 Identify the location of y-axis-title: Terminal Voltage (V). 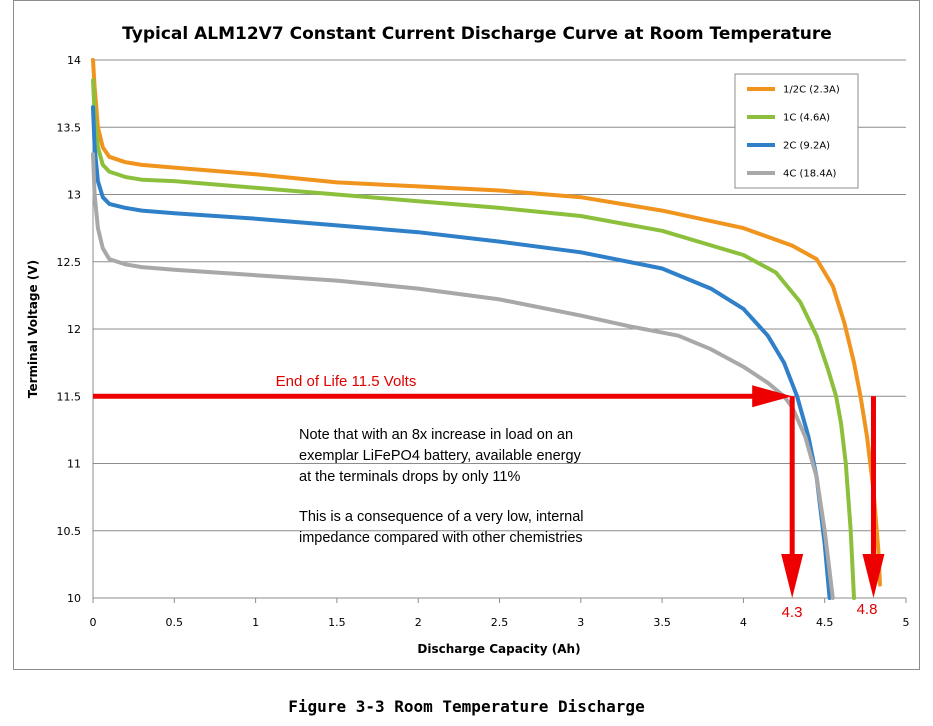
(33, 329).